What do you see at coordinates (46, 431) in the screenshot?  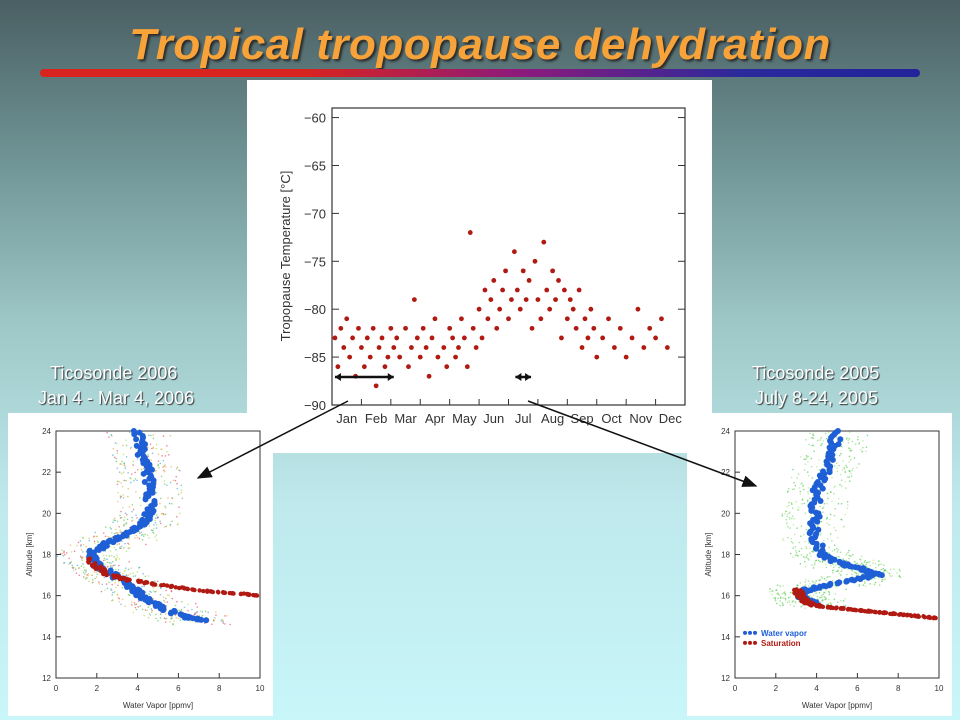 I see `y-tick-label: 24` at bounding box center [46, 431].